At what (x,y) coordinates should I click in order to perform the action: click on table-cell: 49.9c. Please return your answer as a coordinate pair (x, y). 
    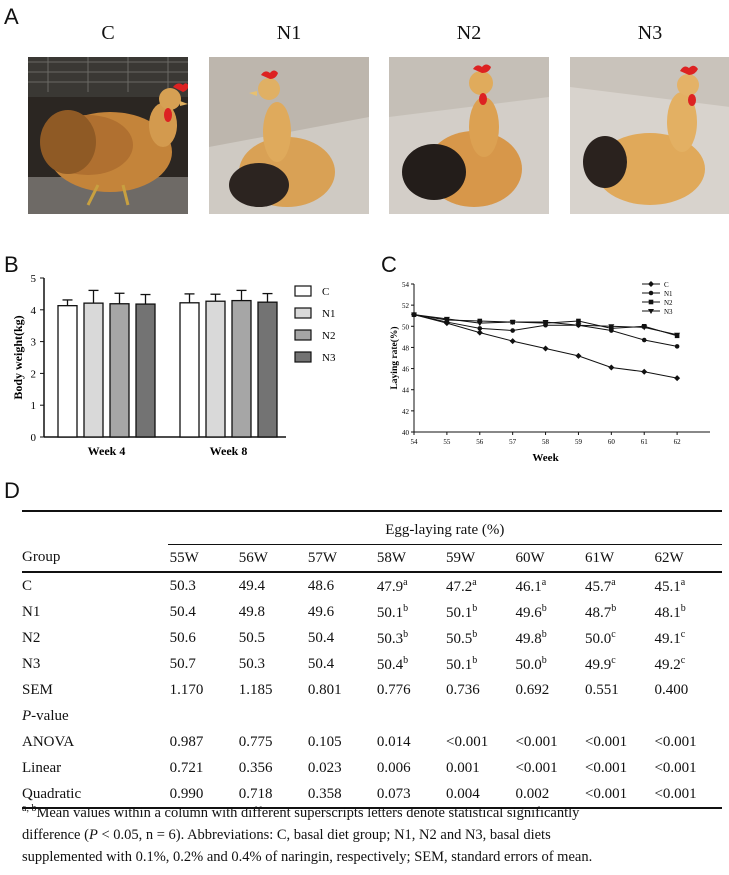
    Looking at the image, I should click on (617, 664).